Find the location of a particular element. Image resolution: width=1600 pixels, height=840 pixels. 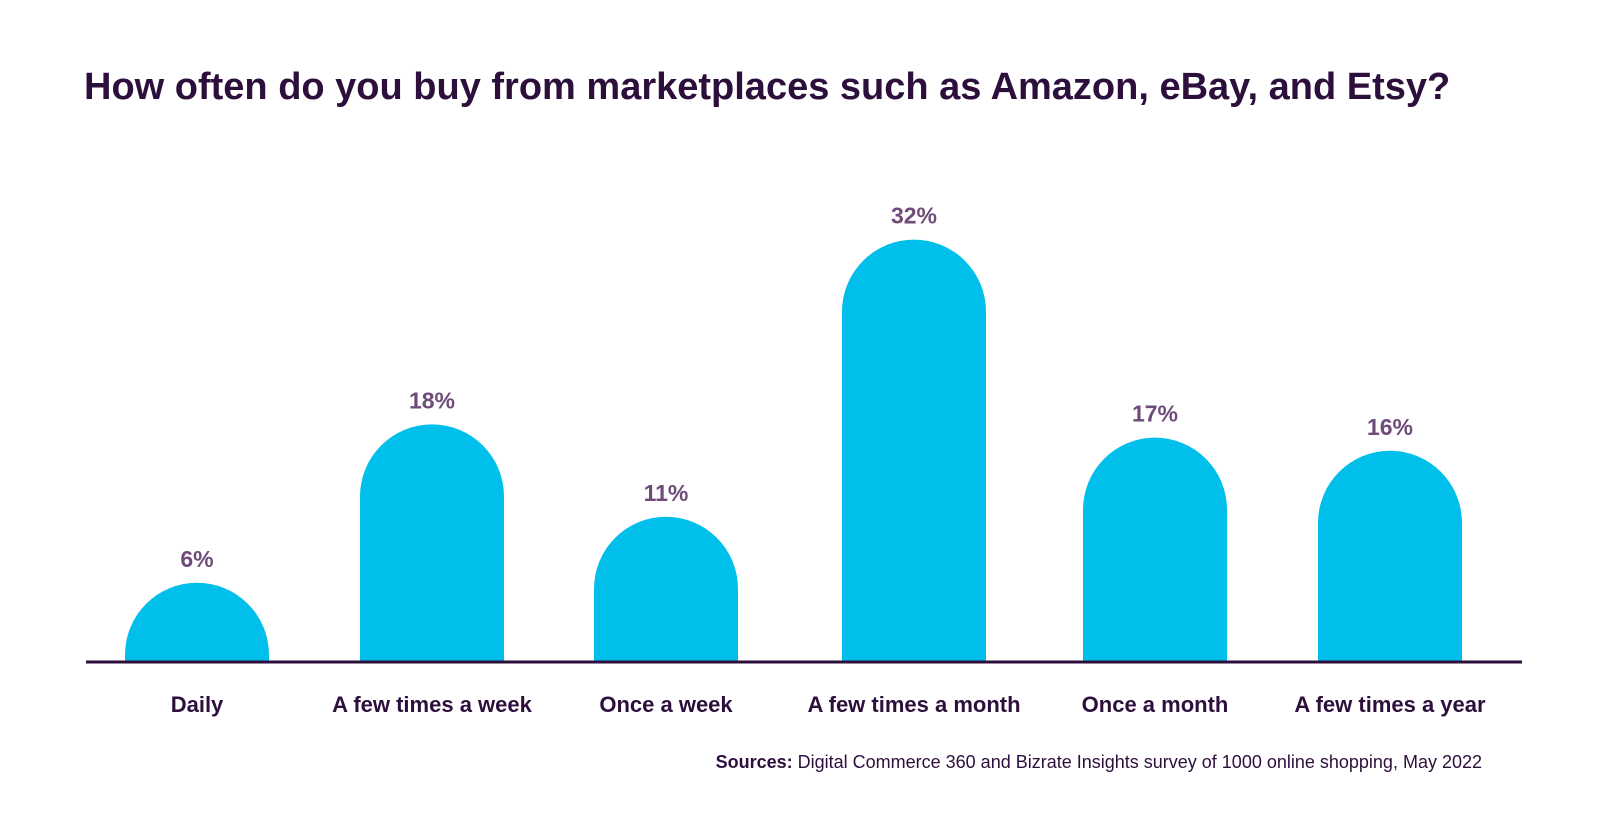

value-label-1: 18% is located at coordinates (432, 400).